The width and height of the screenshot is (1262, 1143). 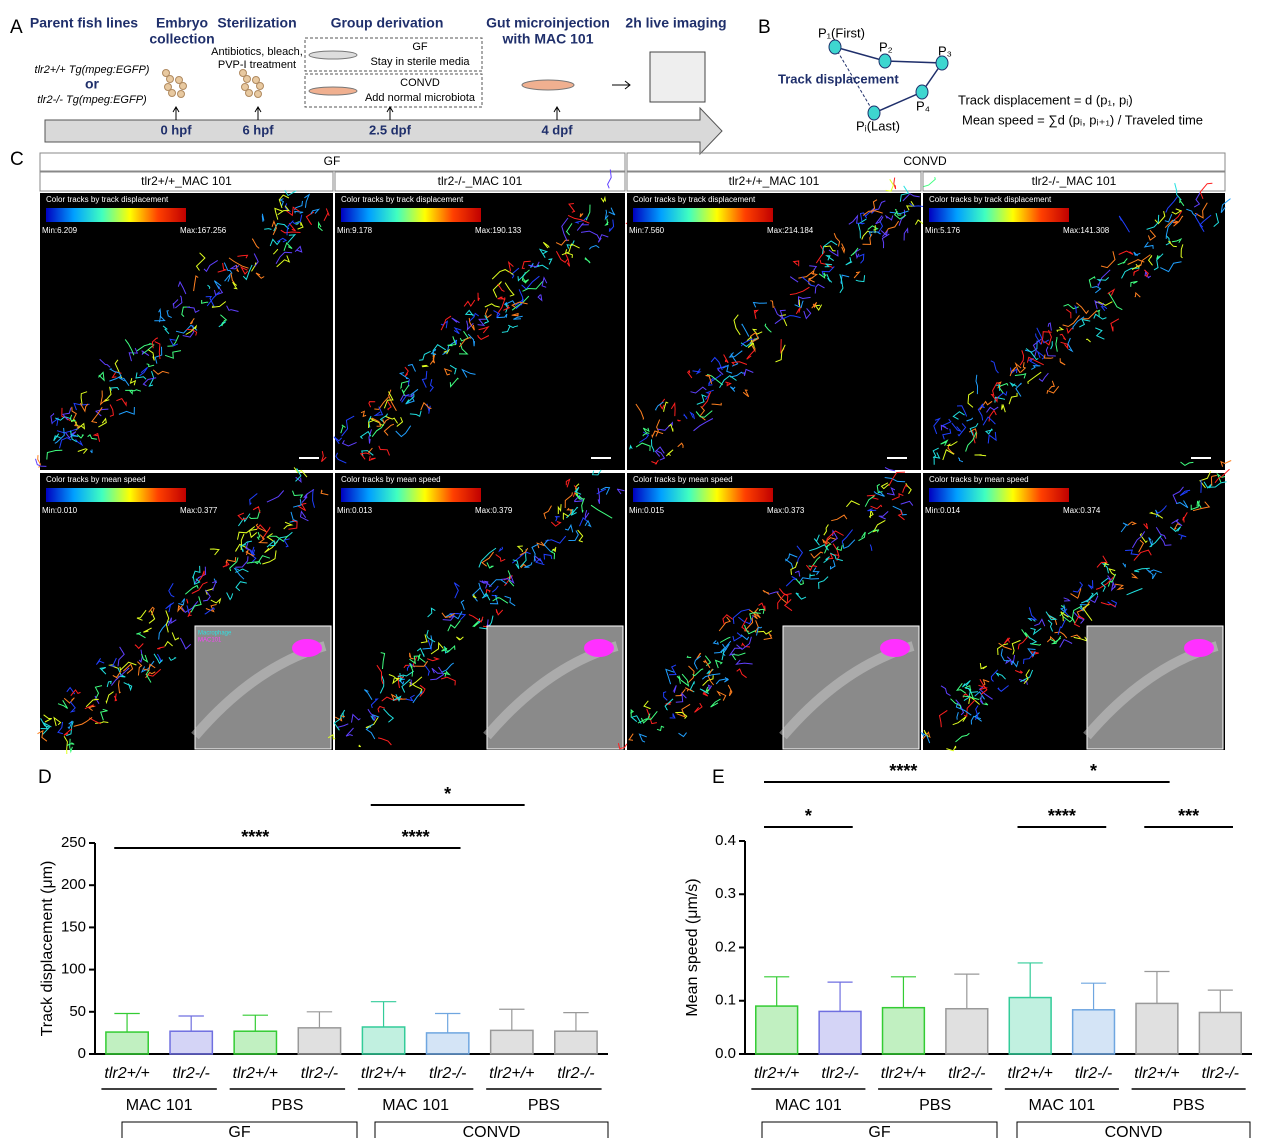 I want to click on panel-letter: A, so click(x=16, y=27).